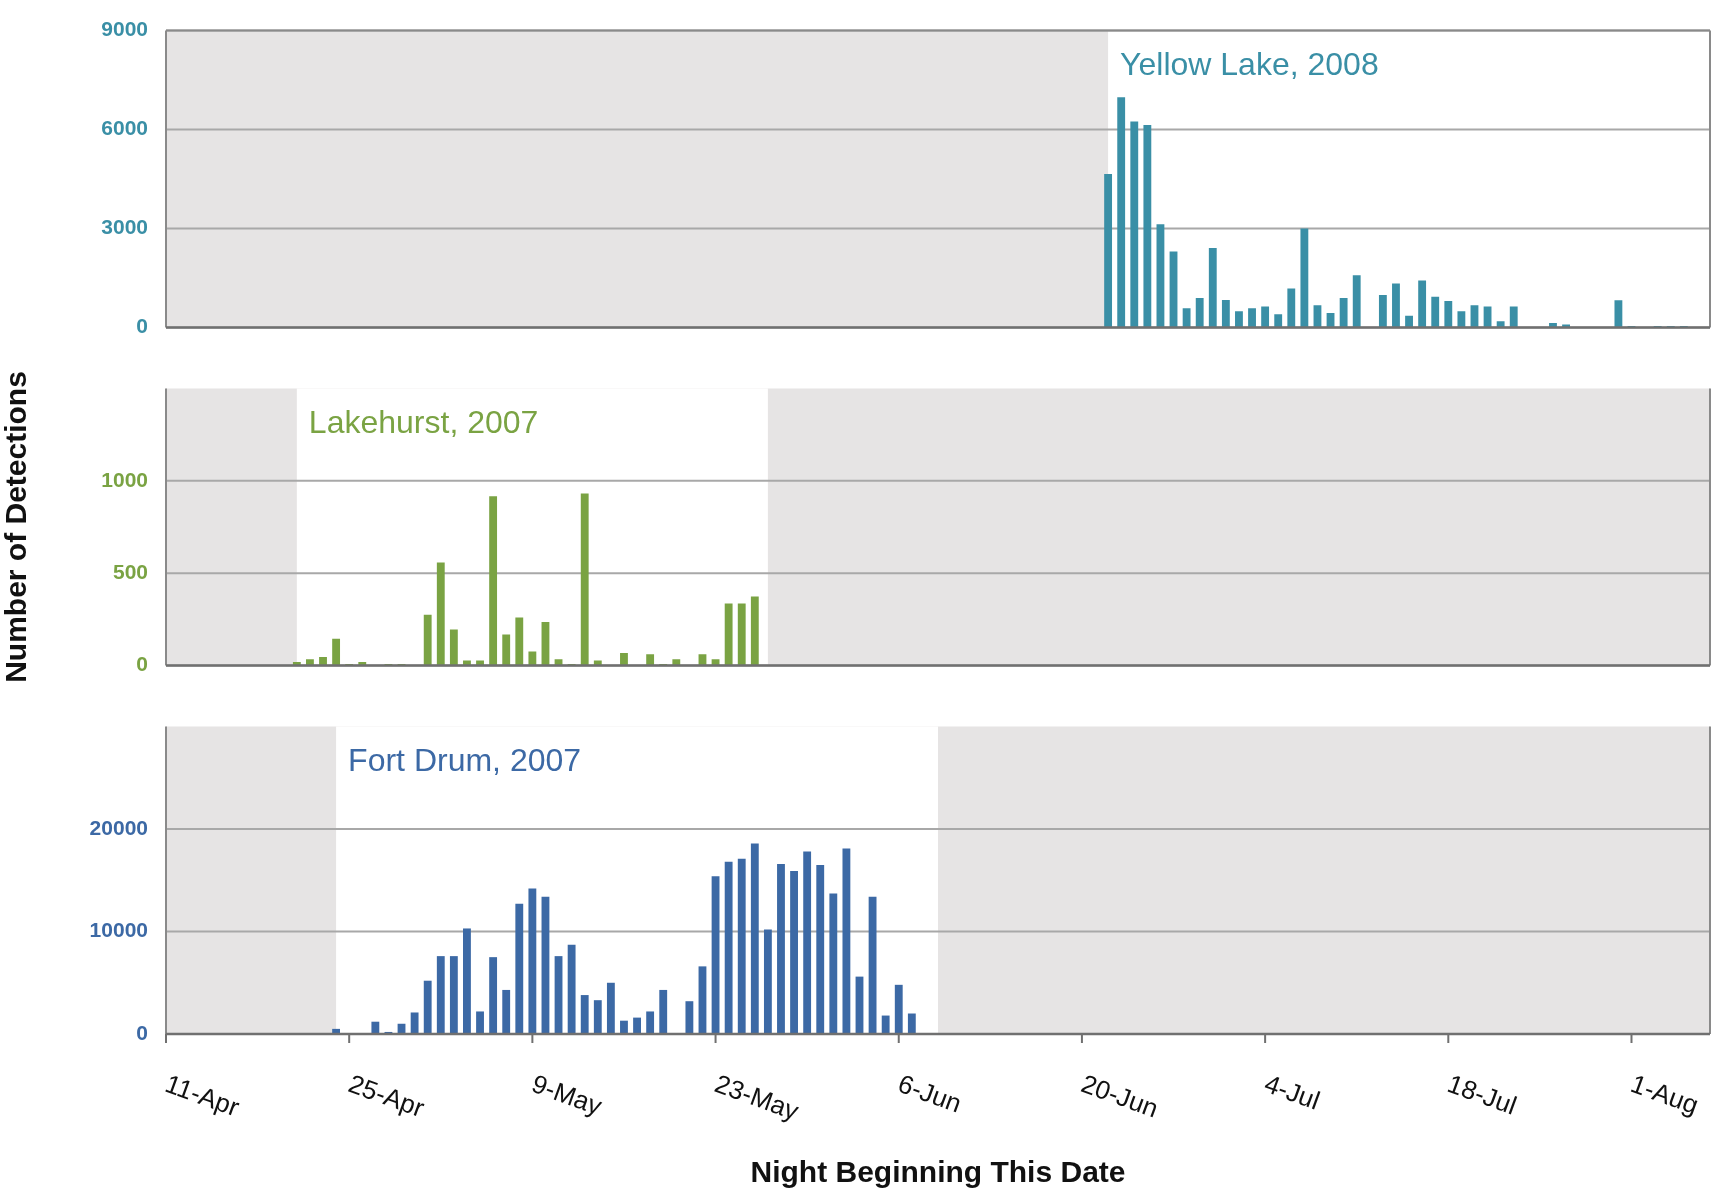 This screenshot has height=1202, width=1736. Describe the element at coordinates (118, 827) in the screenshot. I see `y-tick-label: 20000` at that location.